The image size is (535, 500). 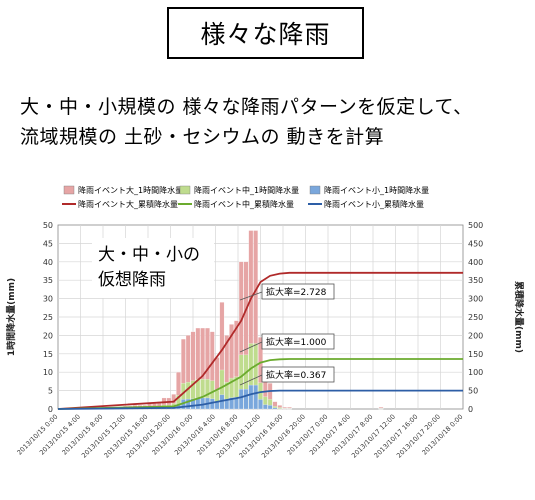 I want to click on y-right-tick-label: 150, so click(x=475, y=354).